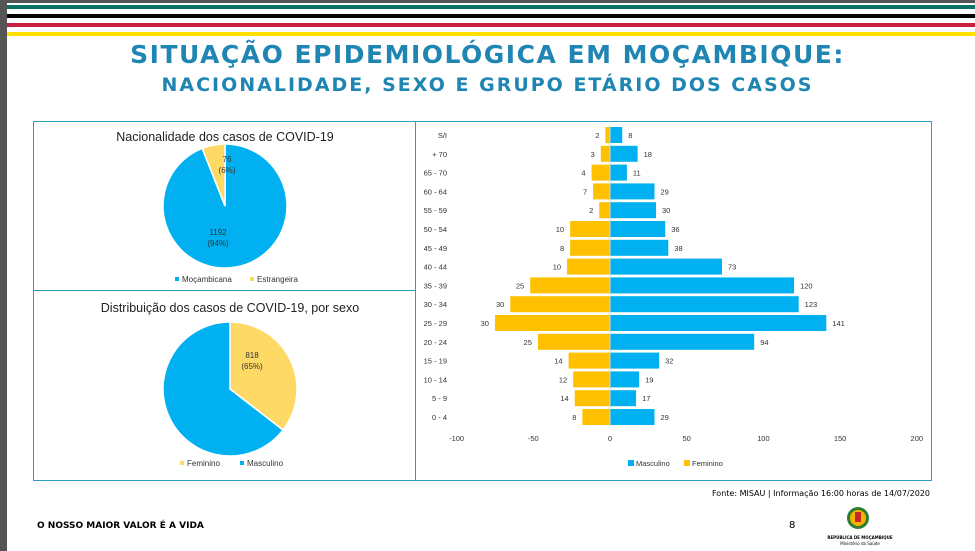 The height and width of the screenshot is (551, 975). I want to click on bar-label-masculino: 73, so click(732, 267).